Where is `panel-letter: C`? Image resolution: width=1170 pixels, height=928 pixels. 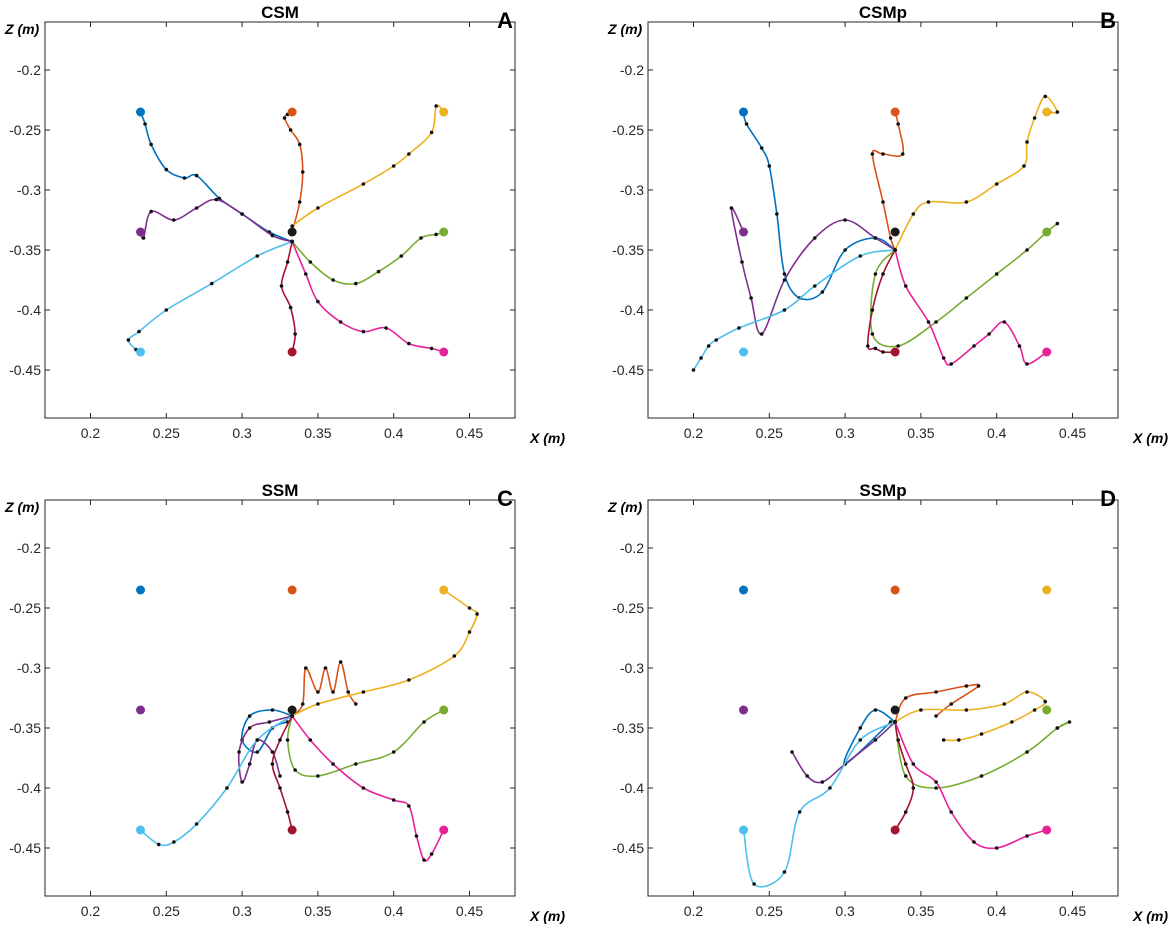 panel-letter: C is located at coordinates (505, 498).